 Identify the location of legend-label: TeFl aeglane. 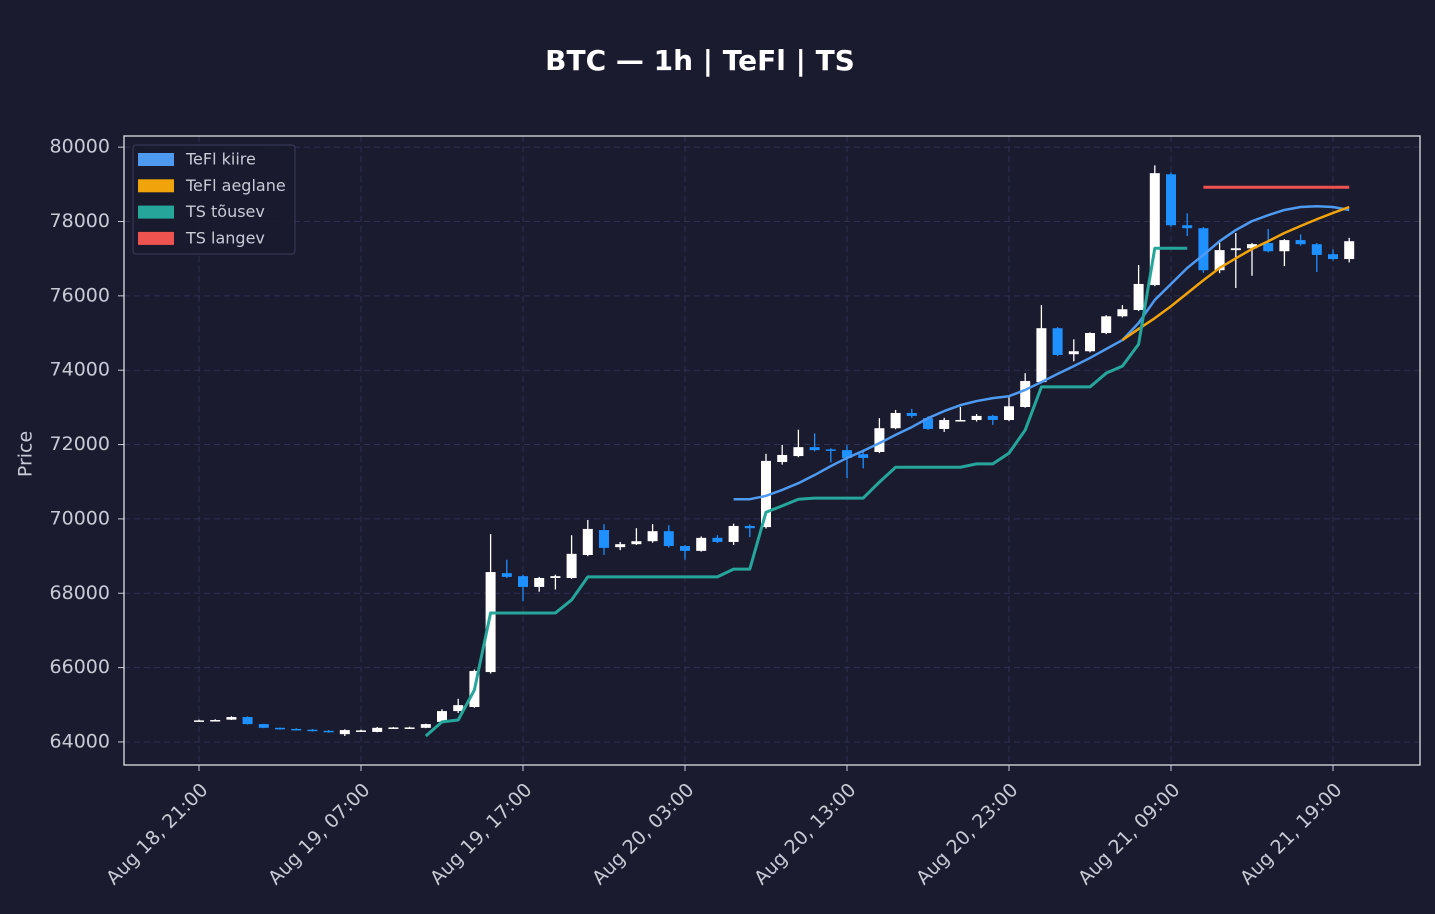
(235, 185).